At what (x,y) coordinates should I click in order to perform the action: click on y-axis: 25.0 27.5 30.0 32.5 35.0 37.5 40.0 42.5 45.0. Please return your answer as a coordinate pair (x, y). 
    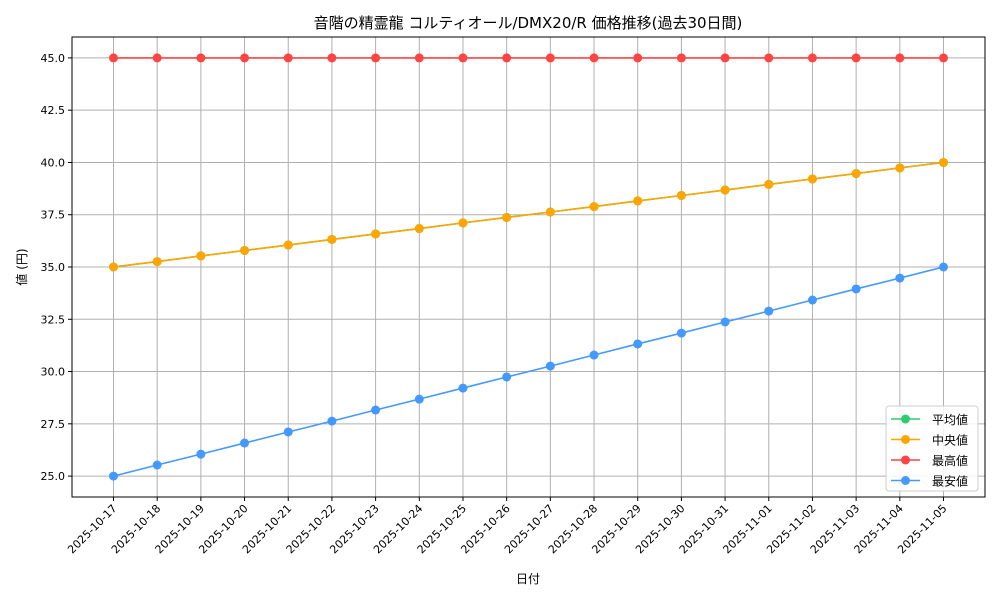
    Looking at the image, I should click on (56, 267).